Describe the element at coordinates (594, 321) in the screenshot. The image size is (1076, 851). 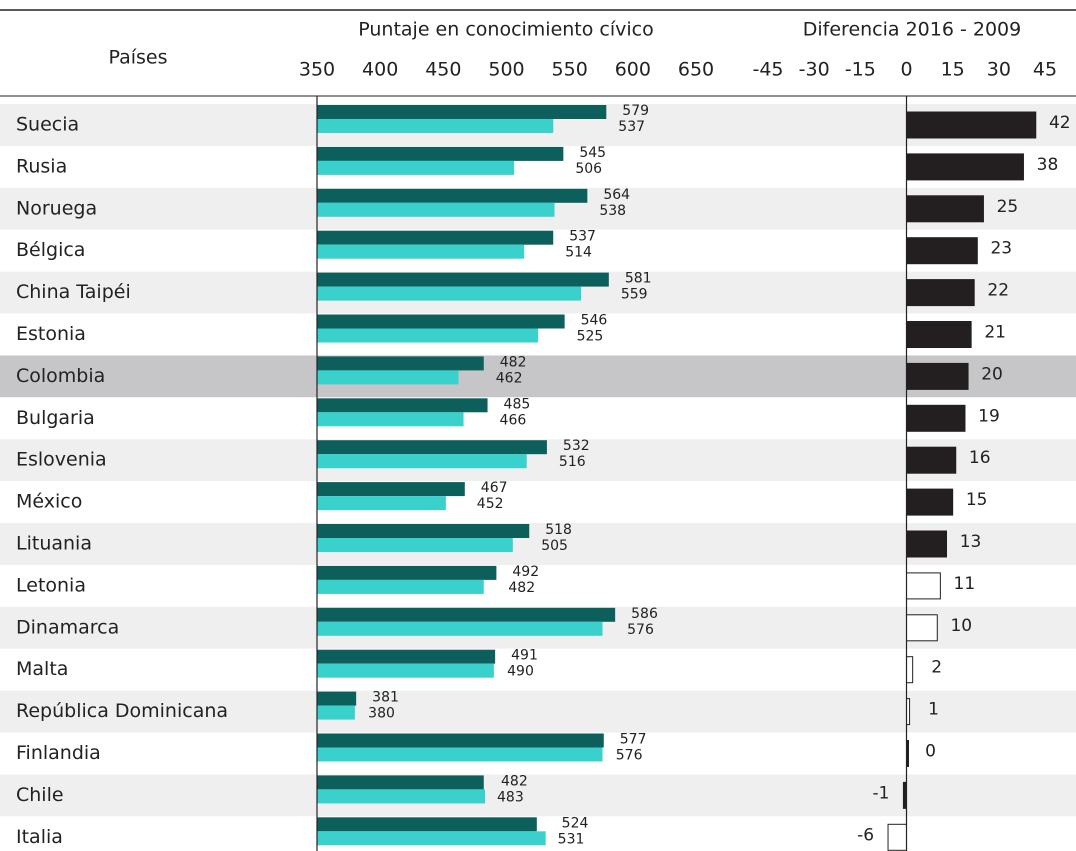
I see `value-label: 546` at that location.